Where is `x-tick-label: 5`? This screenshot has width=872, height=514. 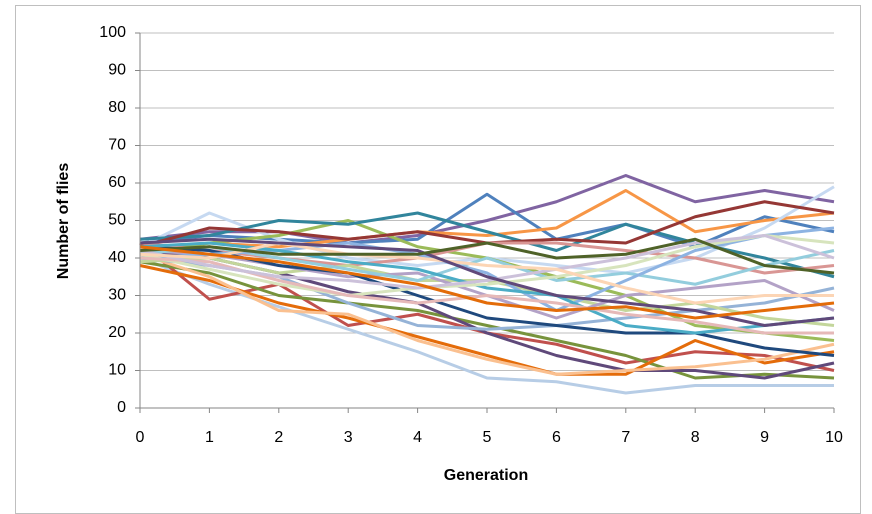 x-tick-label: 5 is located at coordinates (487, 437).